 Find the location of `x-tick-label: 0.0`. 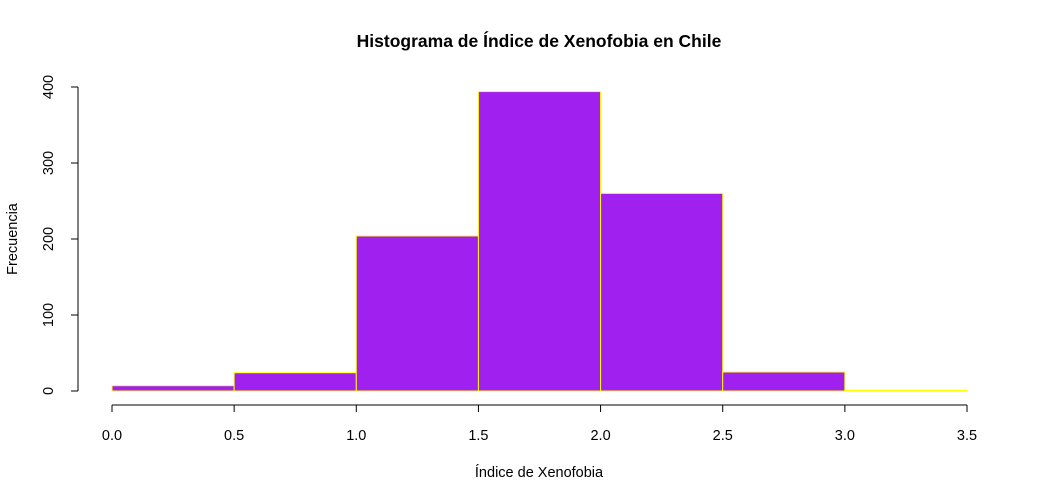

x-tick-label: 0.0 is located at coordinates (112, 436).